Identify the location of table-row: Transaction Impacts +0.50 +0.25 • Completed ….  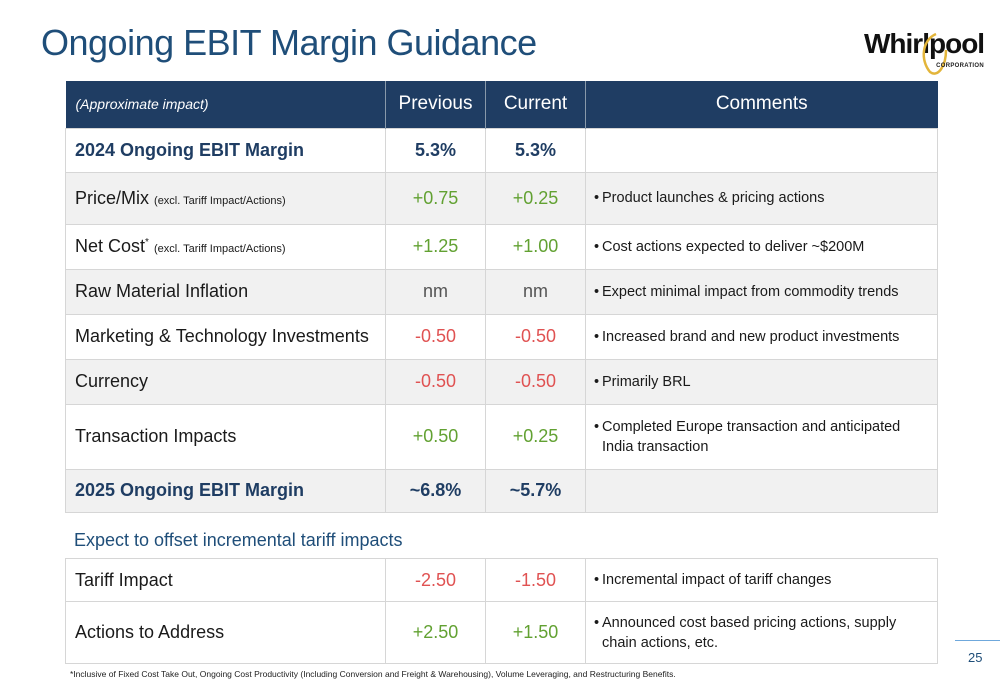
(501, 436).